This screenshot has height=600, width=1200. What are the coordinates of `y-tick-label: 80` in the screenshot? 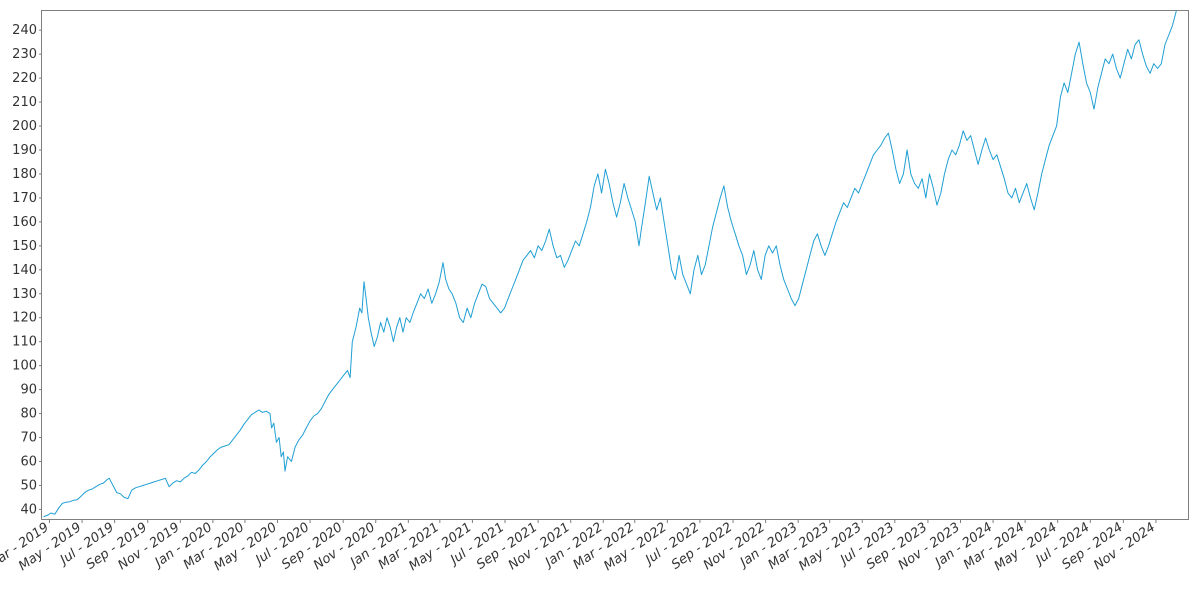 It's located at (28, 414).